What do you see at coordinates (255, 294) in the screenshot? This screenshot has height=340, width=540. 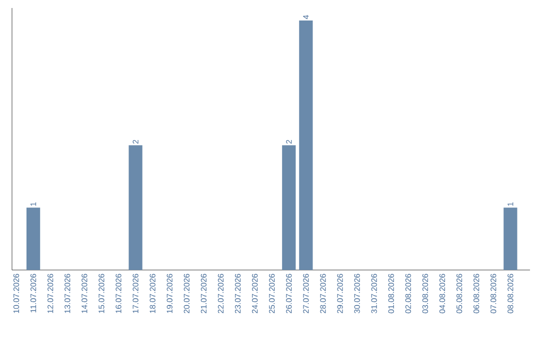 I see `x-tick-label: 24.07.2026` at bounding box center [255, 294].